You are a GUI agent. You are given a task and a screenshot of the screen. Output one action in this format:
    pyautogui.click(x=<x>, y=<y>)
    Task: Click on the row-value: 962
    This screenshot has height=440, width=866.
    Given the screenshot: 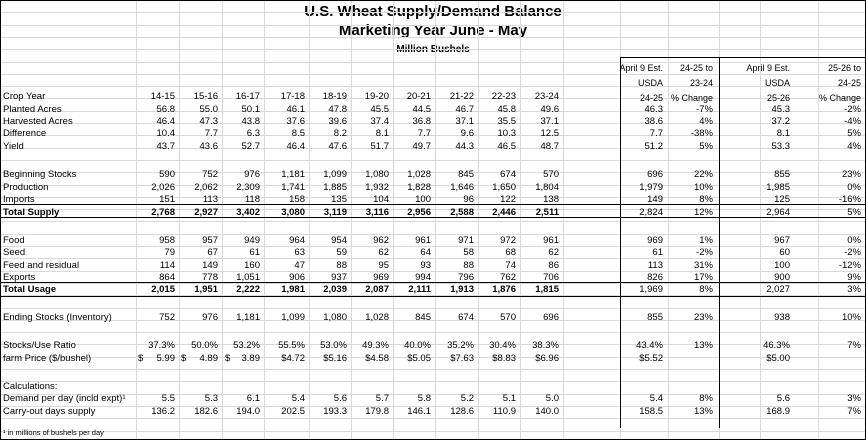 What is the action you would take?
    pyautogui.click(x=381, y=240)
    